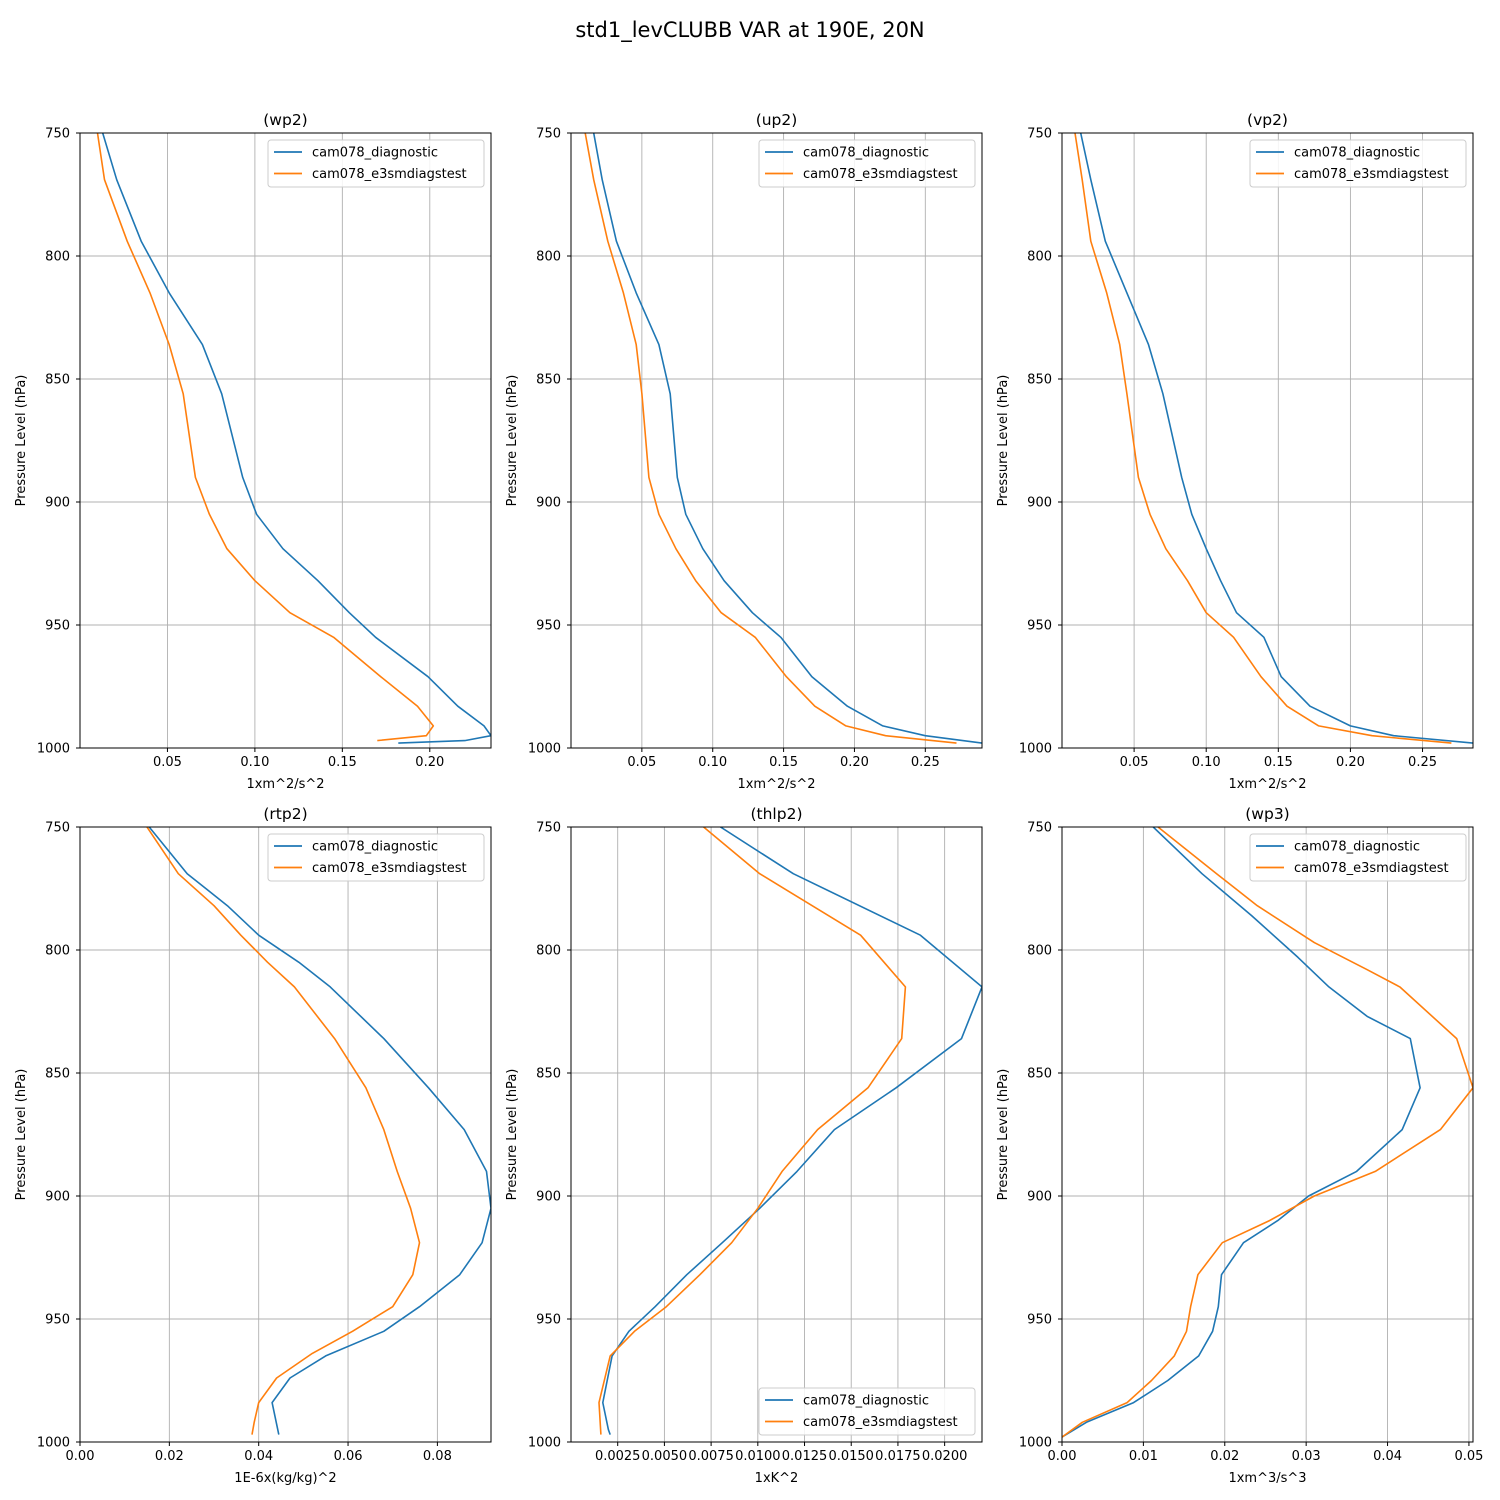 The image size is (1500, 1500). What do you see at coordinates (898, 1456) in the screenshot?
I see `x-tick-label: 0.0175` at bounding box center [898, 1456].